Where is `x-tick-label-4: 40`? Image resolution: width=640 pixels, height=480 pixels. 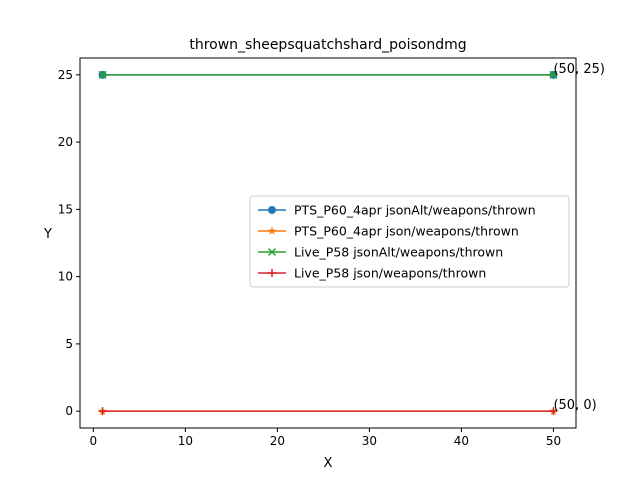
x-tick-label-4: 40 is located at coordinates (461, 441).